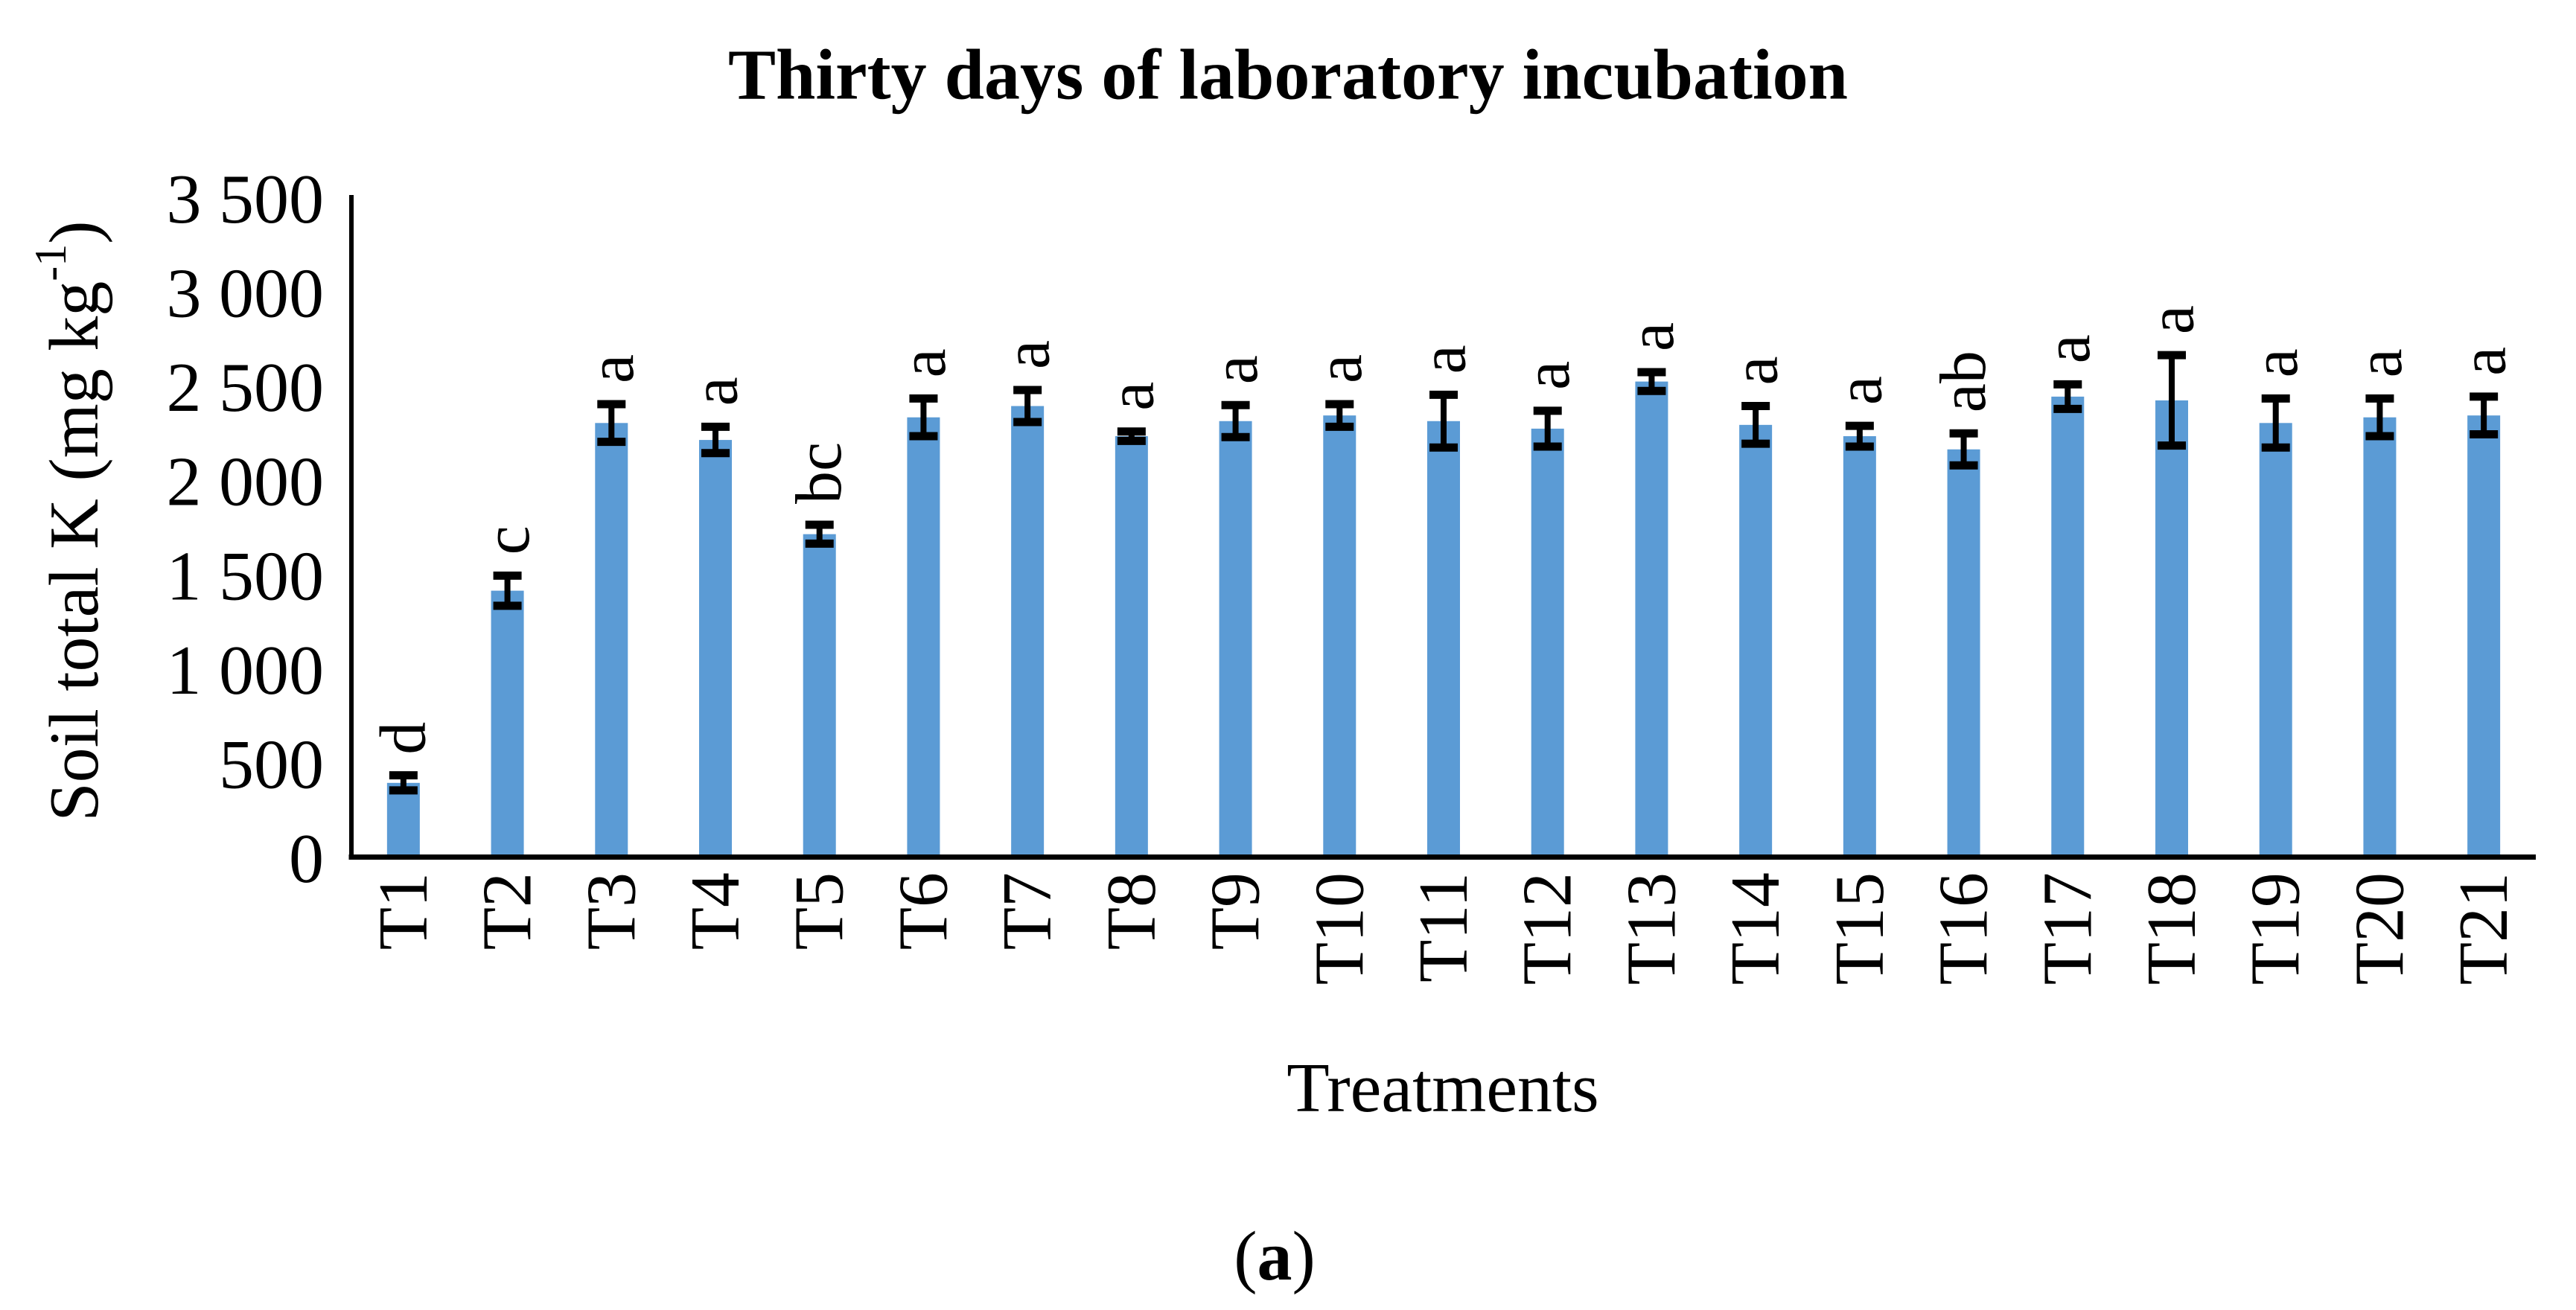 The image size is (2576, 1310). What do you see at coordinates (404, 911) in the screenshot?
I see `x-axis-label-T1: T1` at bounding box center [404, 911].